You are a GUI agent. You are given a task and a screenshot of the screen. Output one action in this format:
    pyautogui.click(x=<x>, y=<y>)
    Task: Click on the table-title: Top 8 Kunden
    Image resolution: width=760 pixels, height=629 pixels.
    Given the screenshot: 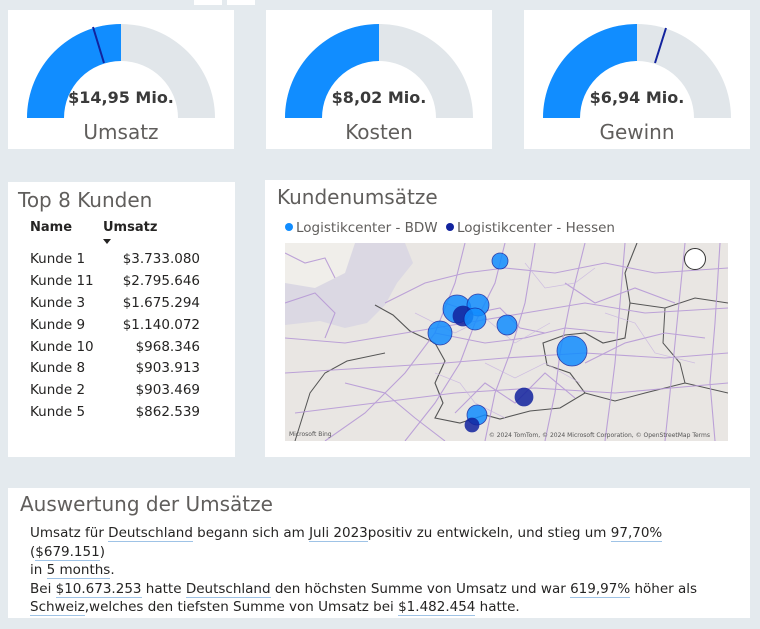 What is the action you would take?
    pyautogui.click(x=85, y=200)
    